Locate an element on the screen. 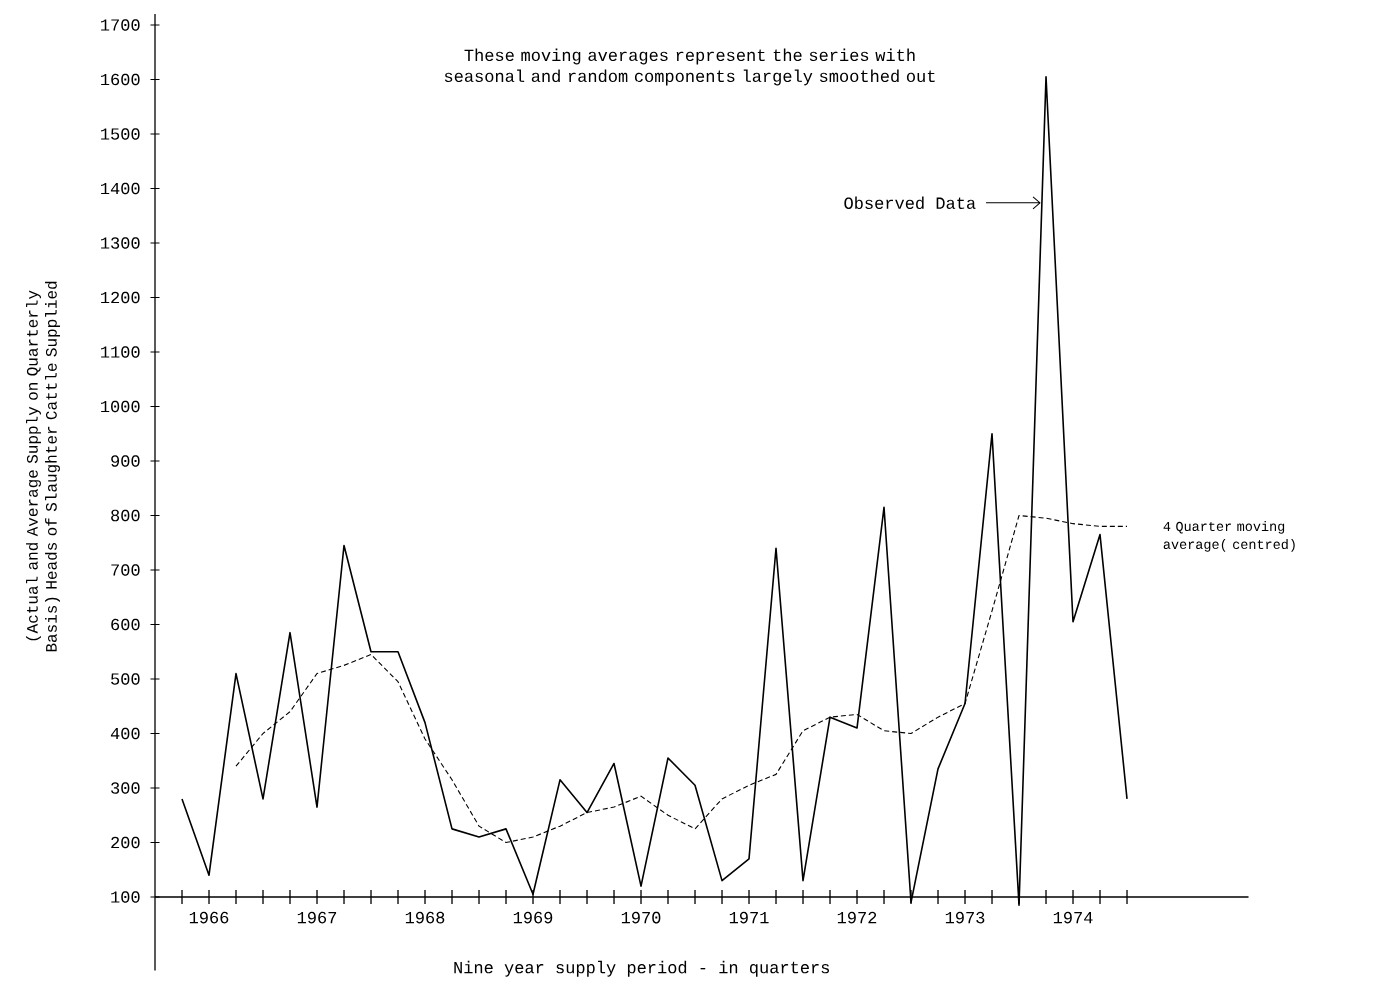 The image size is (1375, 983). y-tick-label: 900 is located at coordinates (125, 461).